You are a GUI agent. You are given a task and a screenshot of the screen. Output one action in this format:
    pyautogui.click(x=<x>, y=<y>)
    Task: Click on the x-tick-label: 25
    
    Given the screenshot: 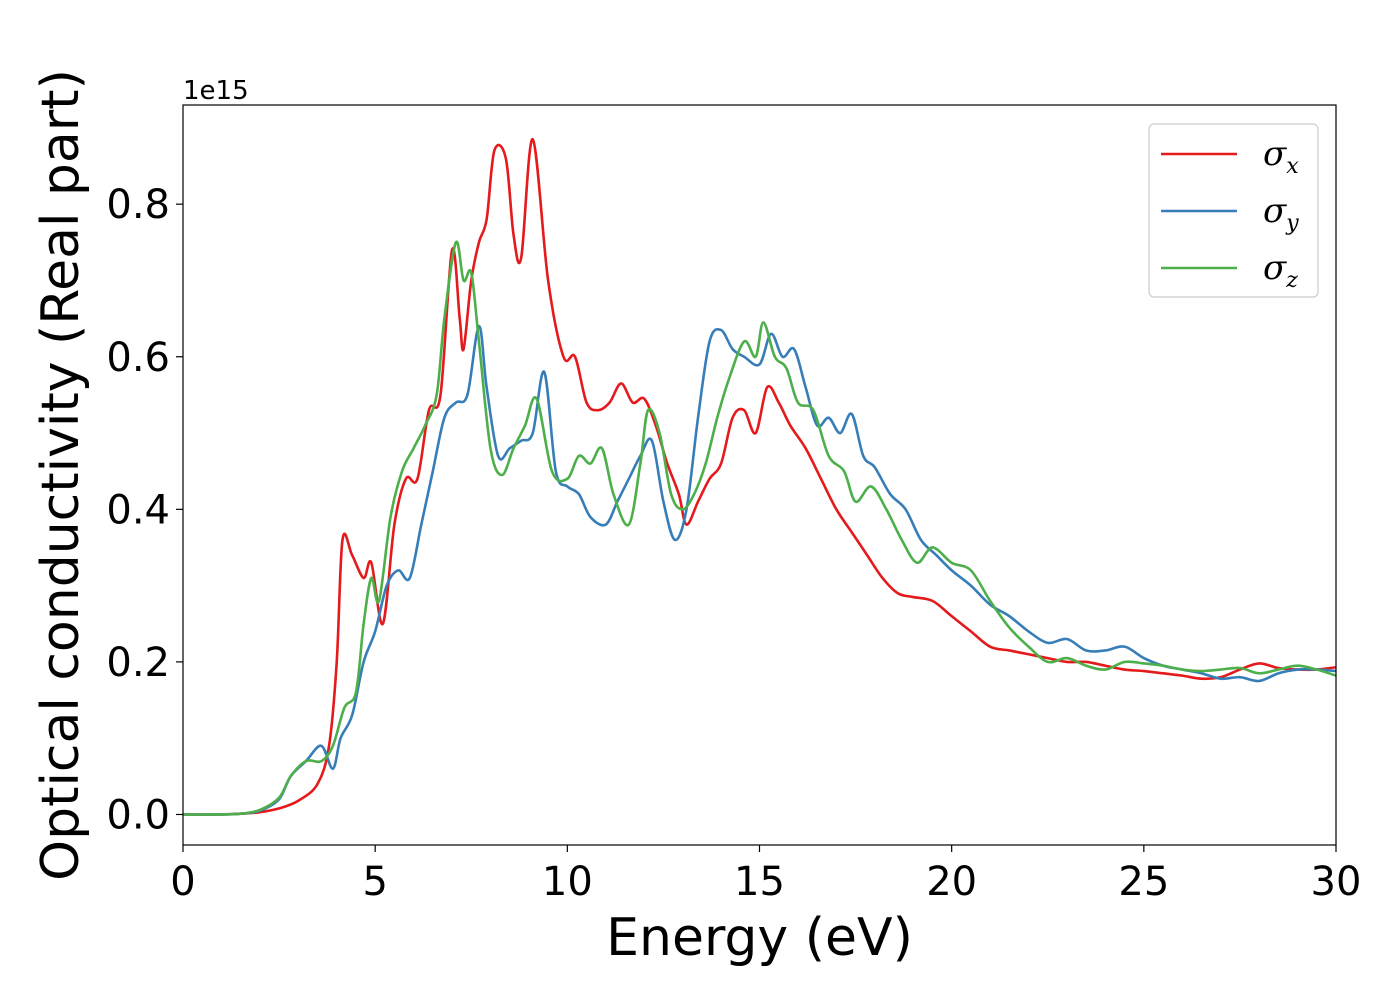 What is the action you would take?
    pyautogui.click(x=1143, y=882)
    